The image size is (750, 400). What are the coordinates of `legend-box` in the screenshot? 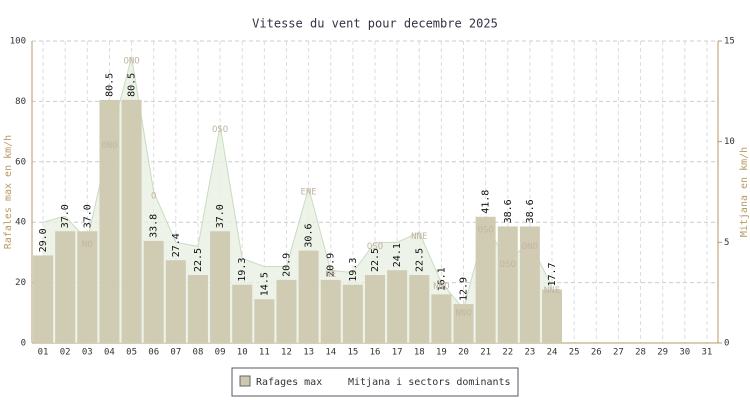 It's located at (375, 382).